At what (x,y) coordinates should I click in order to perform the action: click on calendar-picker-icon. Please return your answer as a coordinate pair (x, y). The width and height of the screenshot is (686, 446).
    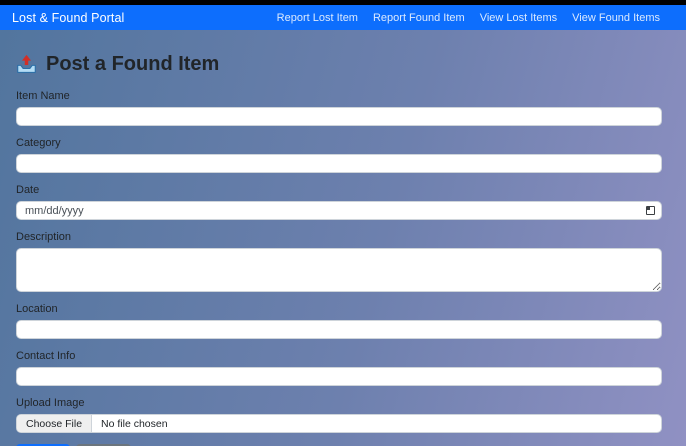
    Looking at the image, I should click on (650, 210).